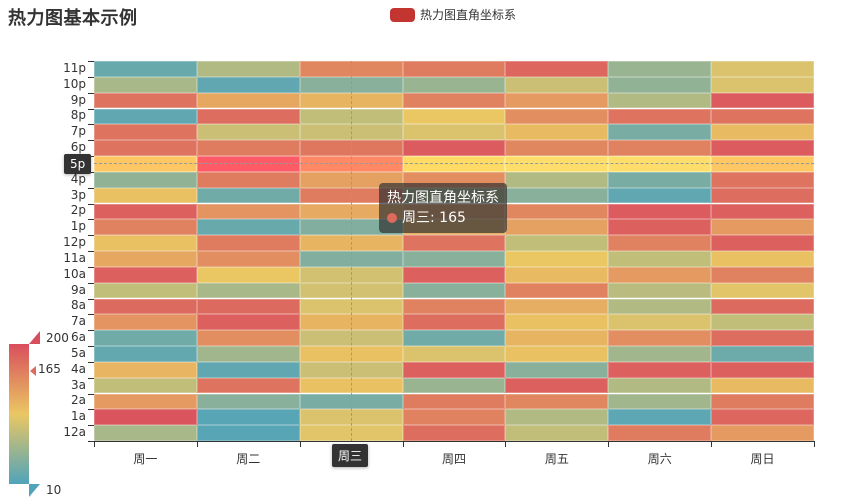 The image size is (844, 503). I want to click on visual-map-min-handle-icon, so click(34, 490).